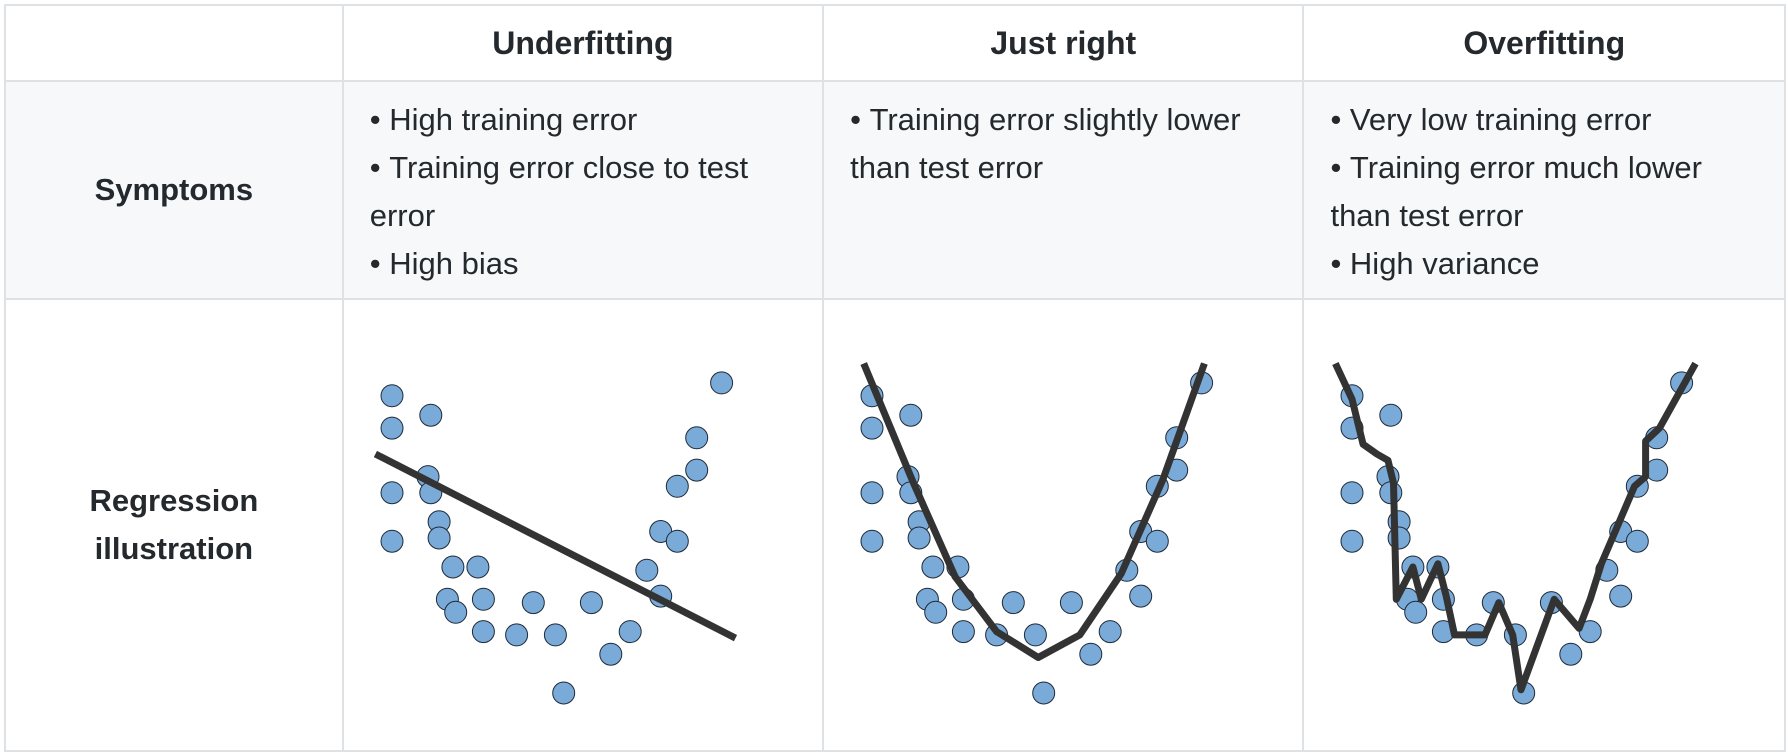 This screenshot has height=752, width=1788. I want to click on overfitting-plot, so click(1516, 533).